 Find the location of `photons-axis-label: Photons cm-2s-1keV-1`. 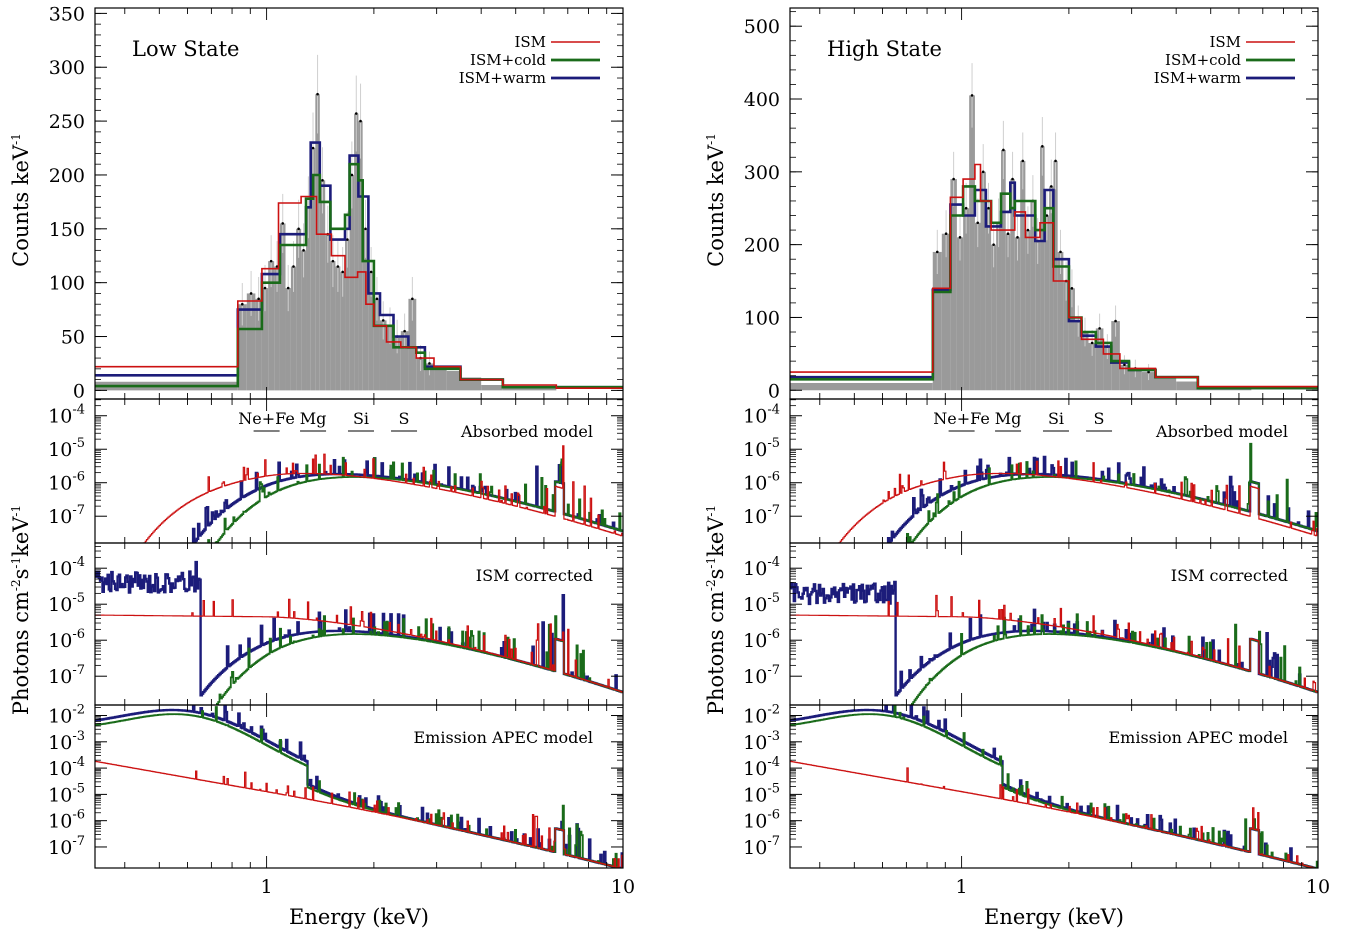

photons-axis-label: Photons cm-2s-1keV-1 is located at coordinates (716, 610).